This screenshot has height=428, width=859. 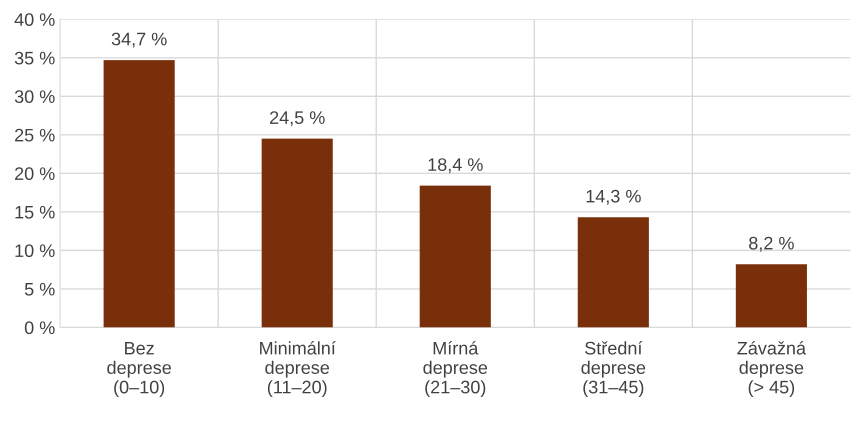 I want to click on y-tick-label: 40 %, so click(x=34, y=19).